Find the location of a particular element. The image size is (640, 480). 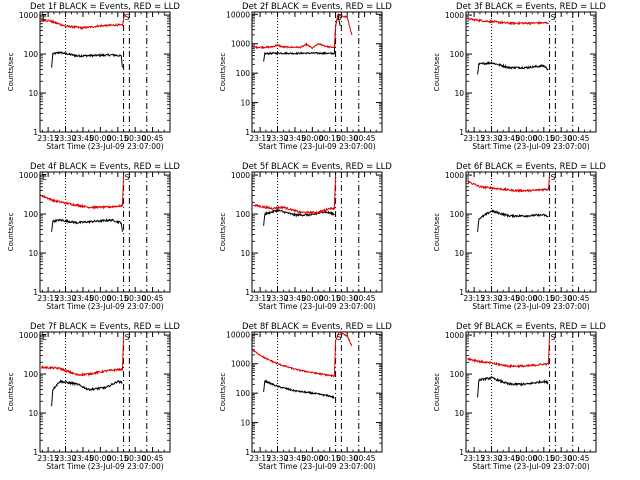

panel-title: Det 5f BLACK = Events, RED = LLD is located at coordinates (317, 167).